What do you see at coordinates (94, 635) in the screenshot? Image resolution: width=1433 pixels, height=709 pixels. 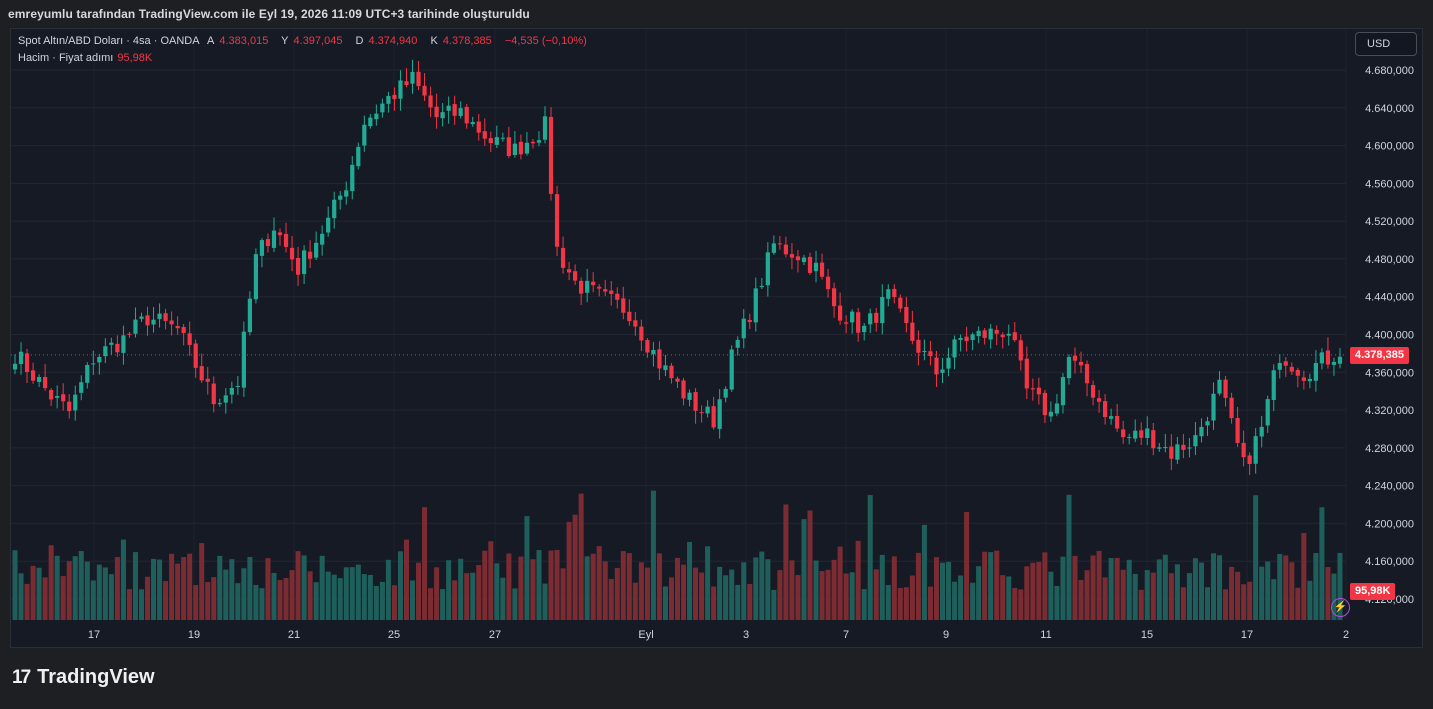 I see `time-axis-label: 17` at bounding box center [94, 635].